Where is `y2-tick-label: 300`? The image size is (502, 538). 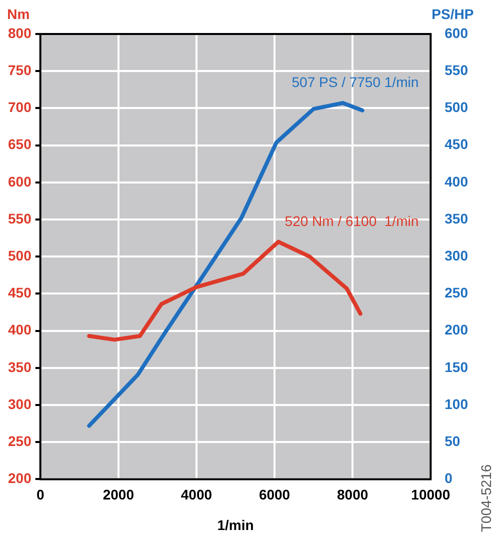 y2-tick-label: 300 is located at coordinates (456, 255).